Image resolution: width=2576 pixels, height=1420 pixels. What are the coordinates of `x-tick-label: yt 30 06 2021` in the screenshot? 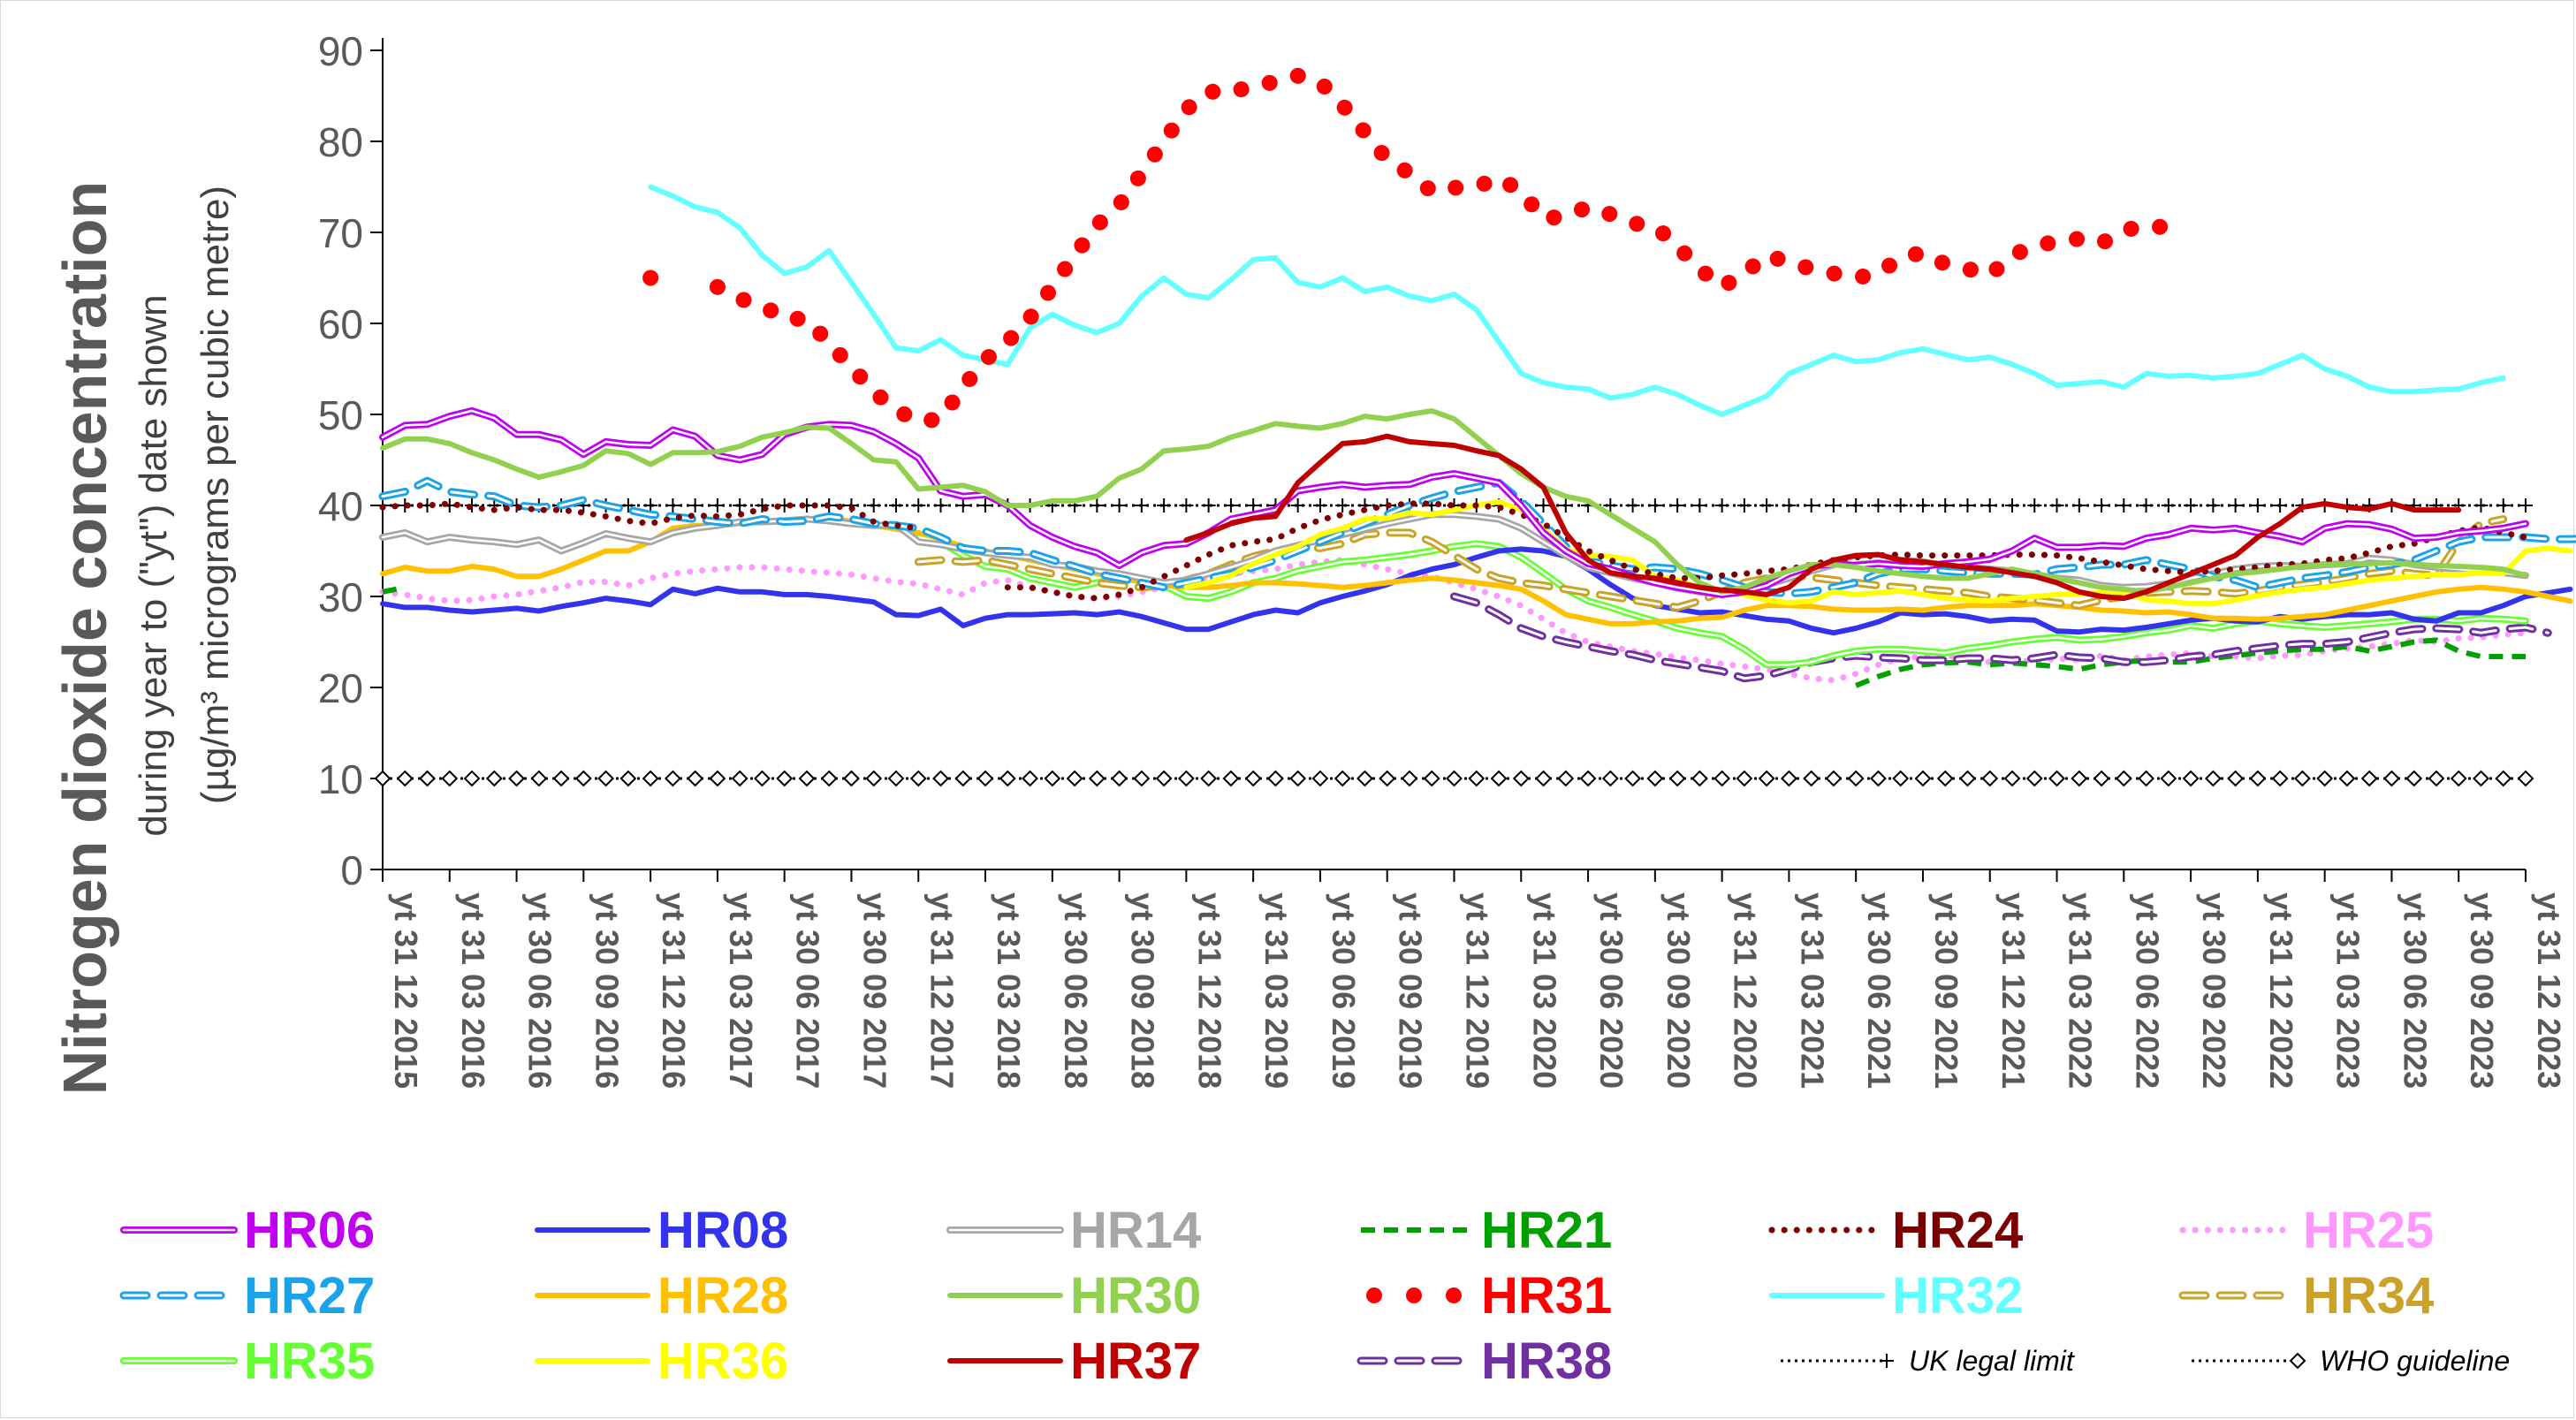 It's located at (1879, 990).